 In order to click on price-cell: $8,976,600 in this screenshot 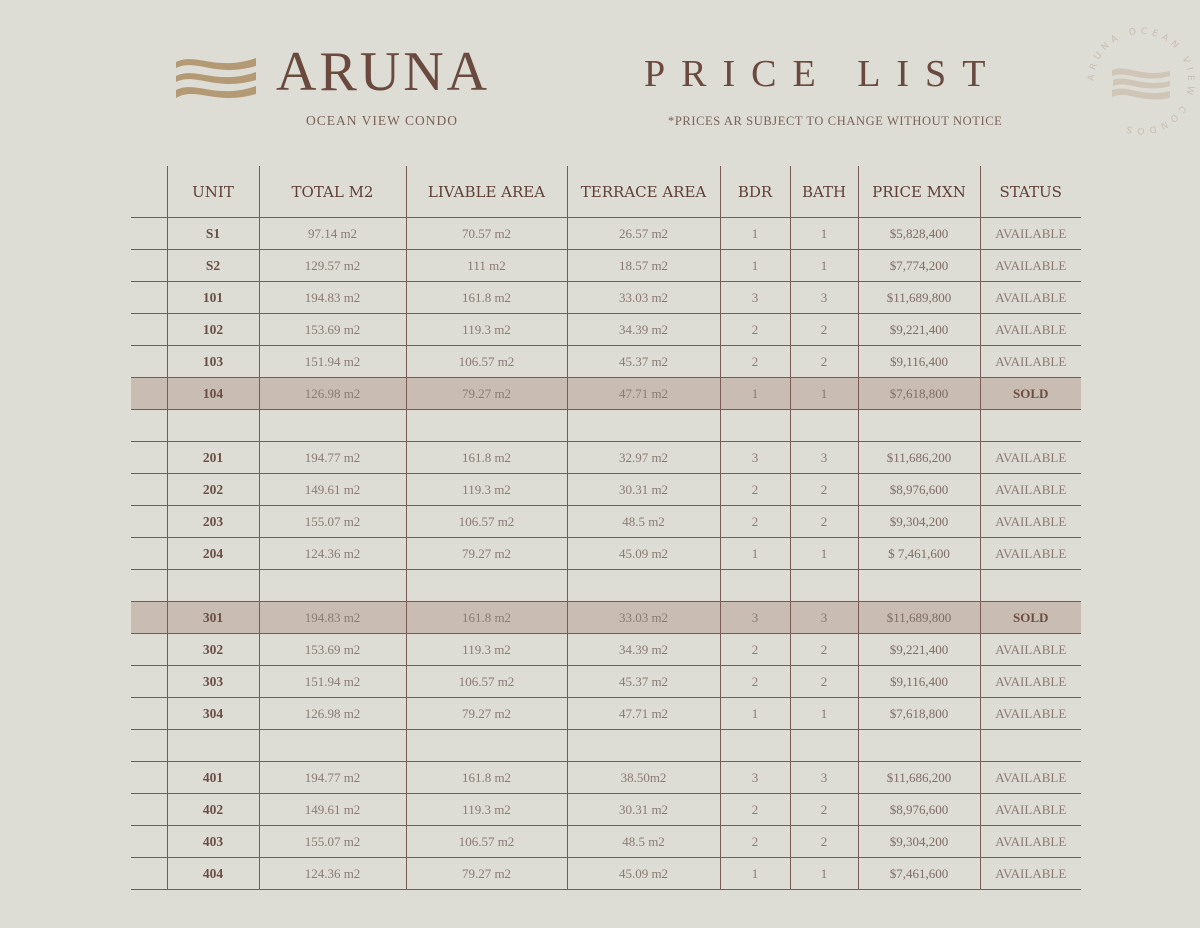, I will do `click(918, 489)`.